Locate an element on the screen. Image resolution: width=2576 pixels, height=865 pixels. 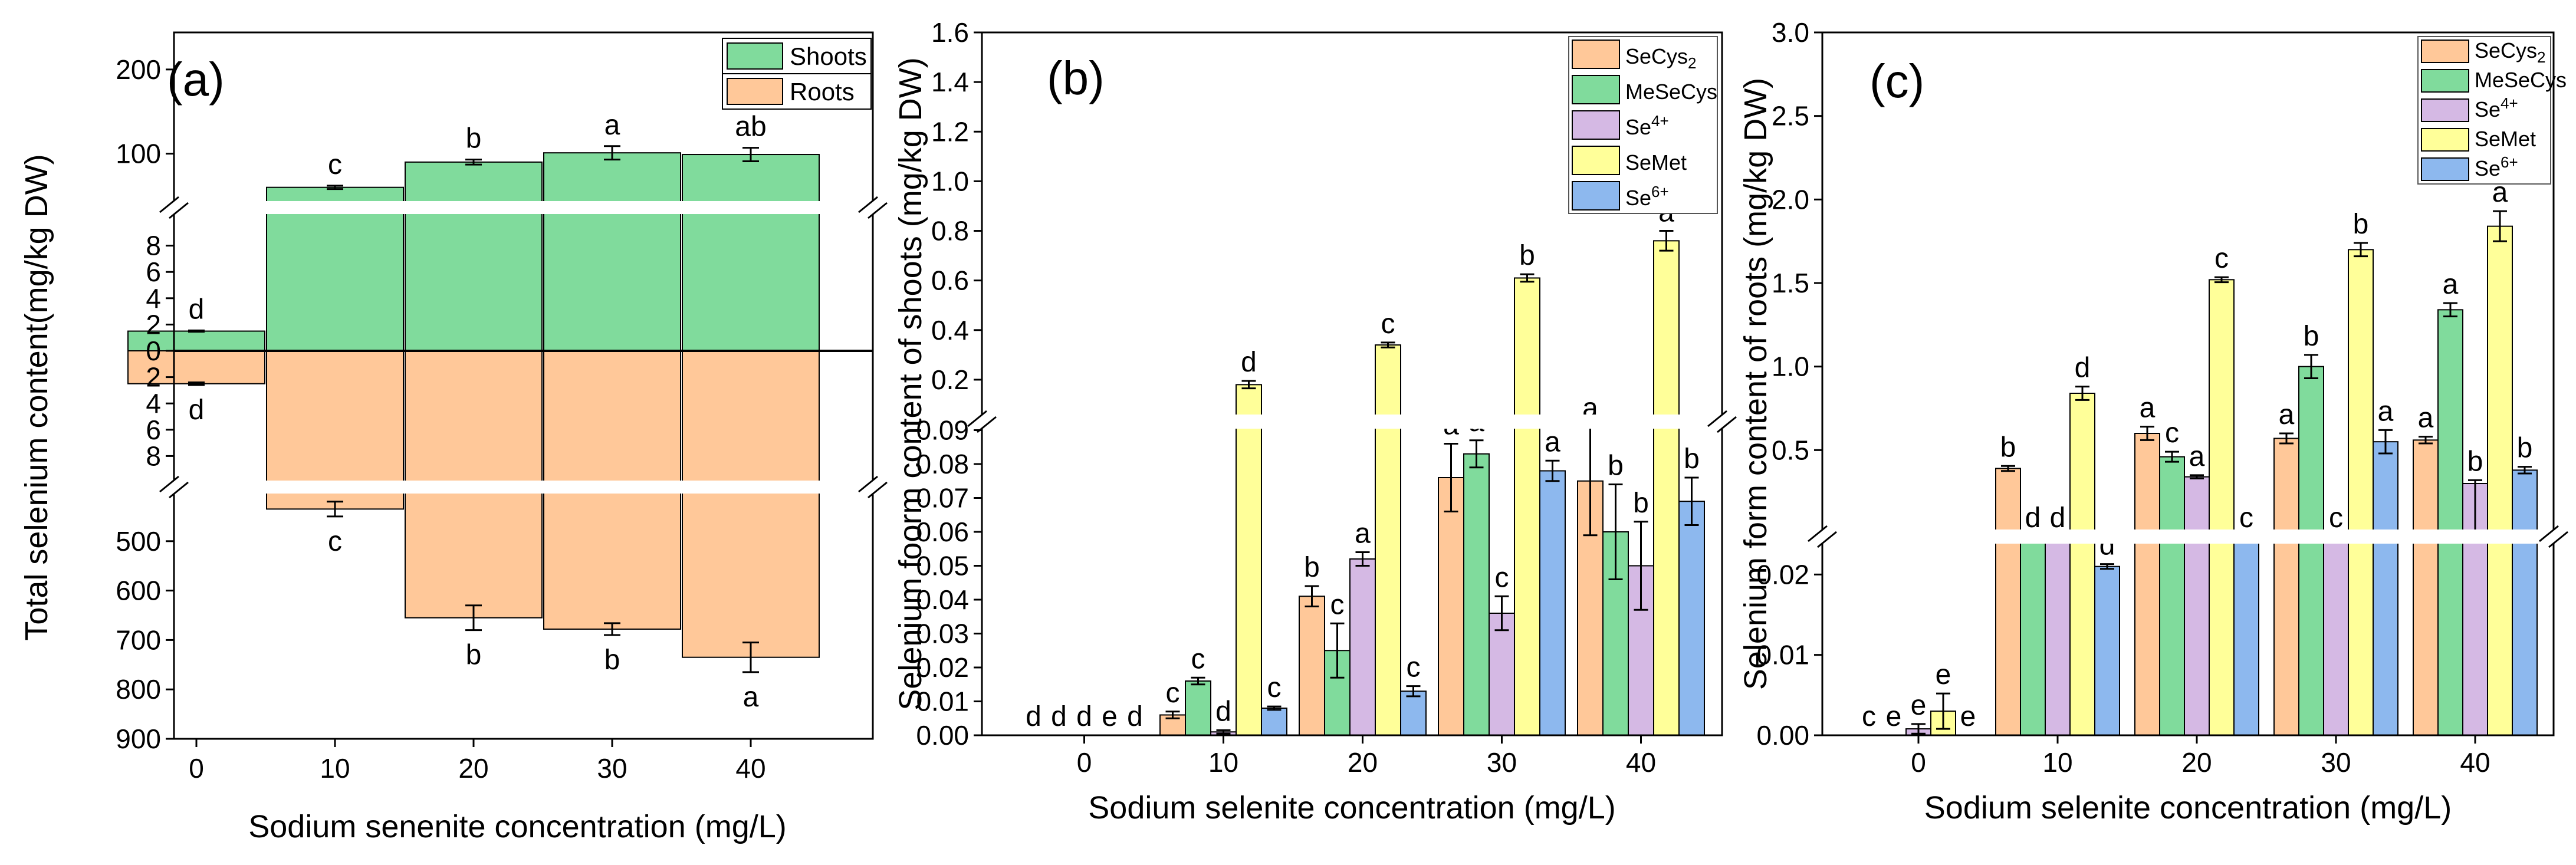
y-tick-label-a-900: 900 is located at coordinates (138, 738).